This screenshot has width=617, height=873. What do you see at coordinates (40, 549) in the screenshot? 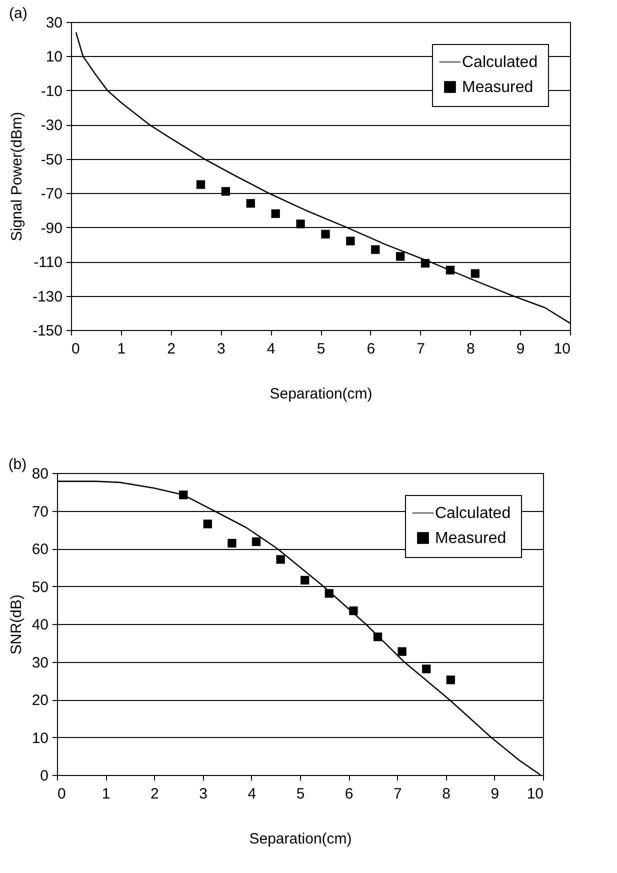
I see `y-tick-label: 60` at bounding box center [40, 549].